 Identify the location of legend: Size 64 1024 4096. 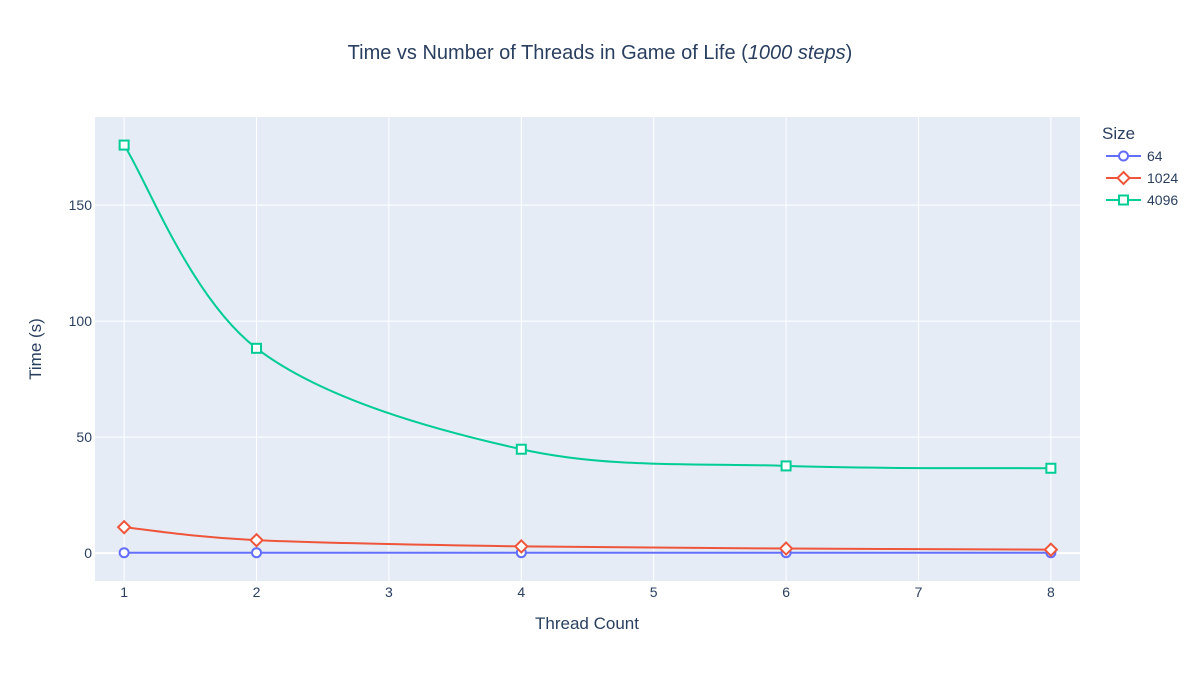
(1140, 166).